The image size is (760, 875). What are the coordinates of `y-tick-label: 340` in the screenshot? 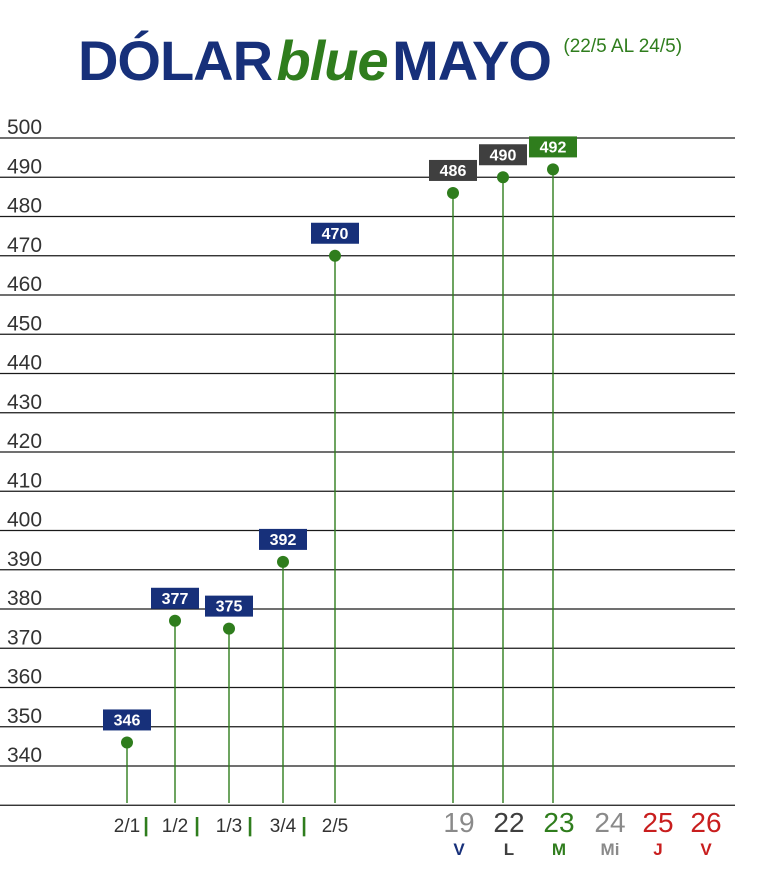 It's located at (24, 755).